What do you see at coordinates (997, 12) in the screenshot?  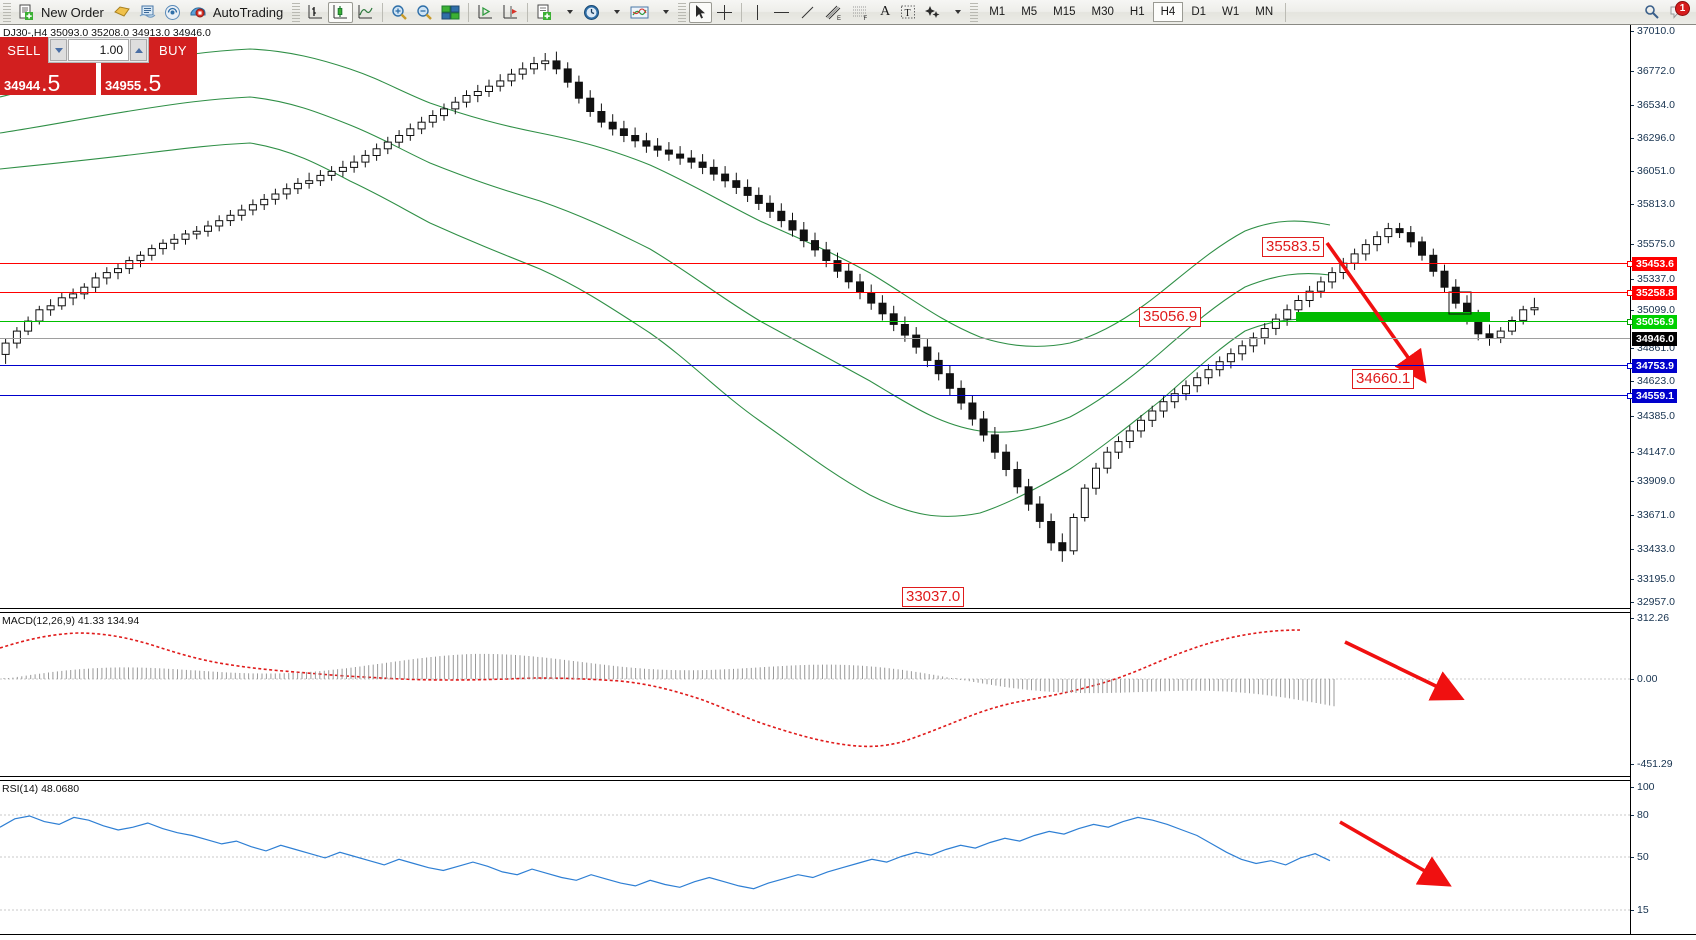 I see `timeframe-m1: M1` at bounding box center [997, 12].